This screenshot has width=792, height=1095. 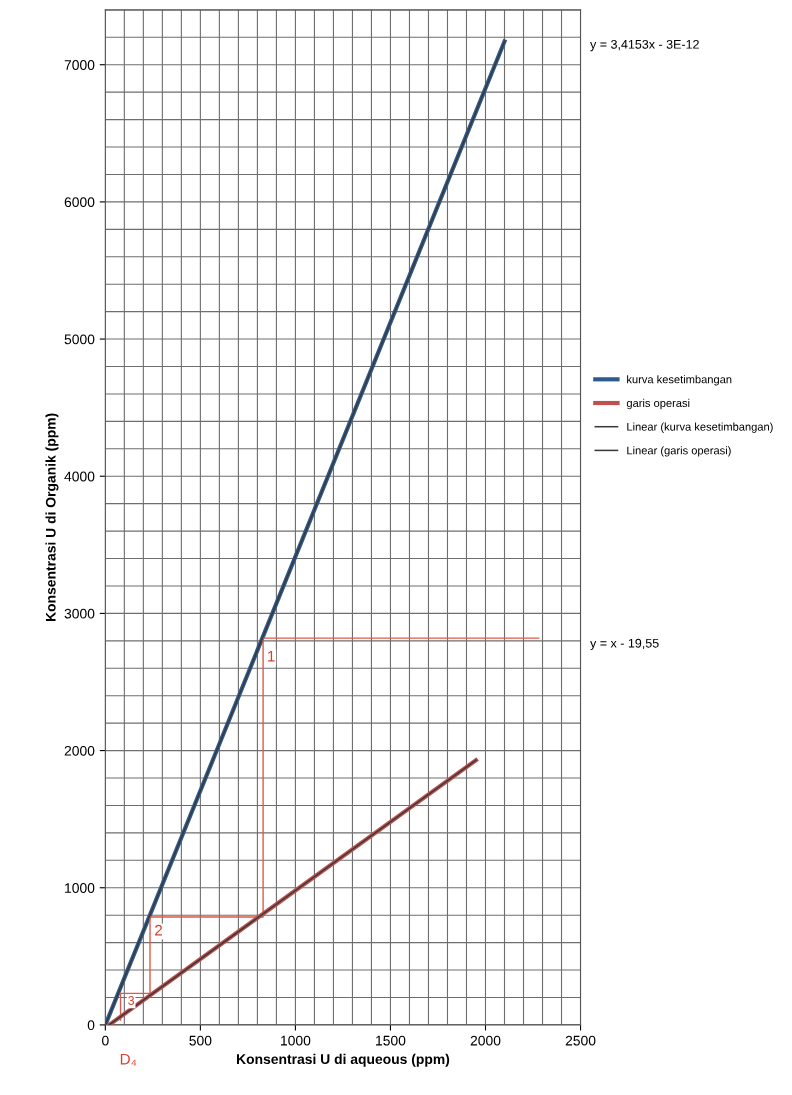 What do you see at coordinates (79, 750) in the screenshot?
I see `y-tick-label: 2000` at bounding box center [79, 750].